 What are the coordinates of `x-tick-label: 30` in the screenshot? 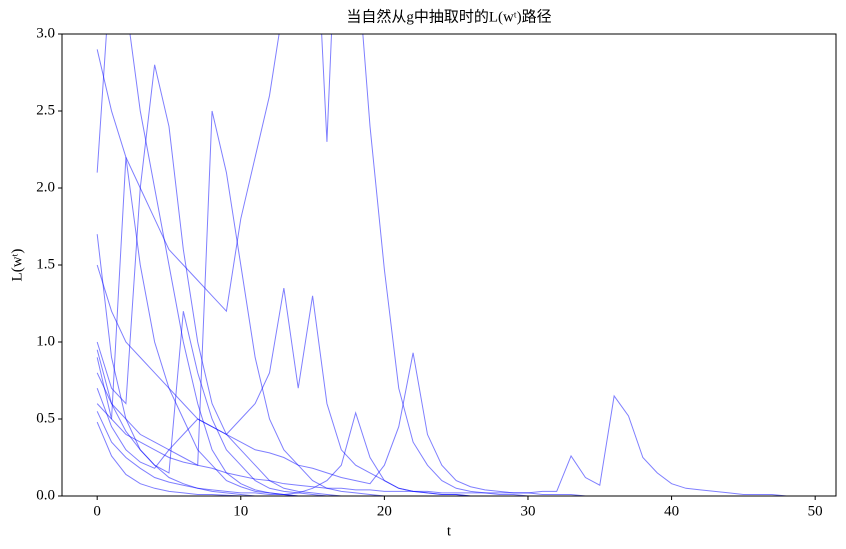 It's located at (527, 511).